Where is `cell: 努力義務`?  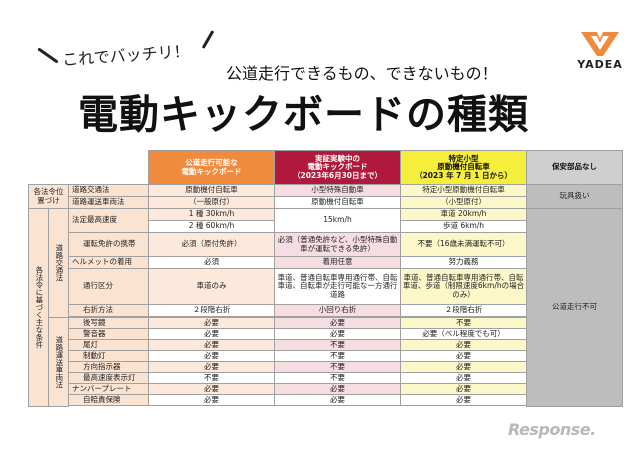
cell: 努力義務 is located at coordinates (464, 262).